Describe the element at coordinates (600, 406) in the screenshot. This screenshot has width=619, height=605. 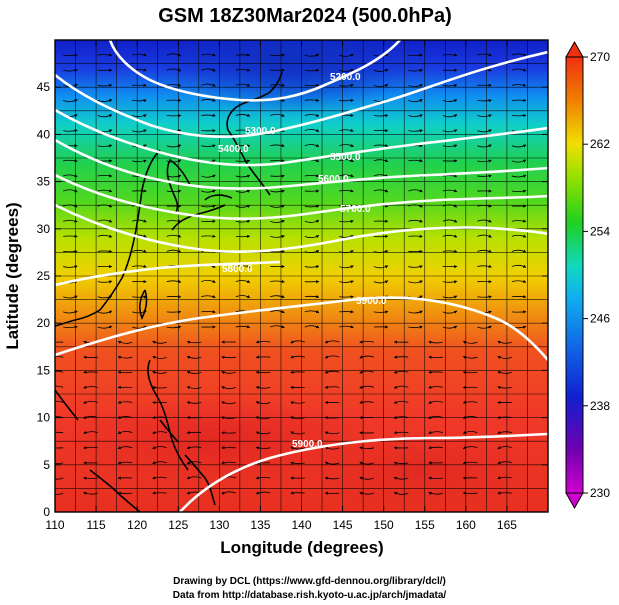
I see `colorbar-tick-label: 238` at that location.